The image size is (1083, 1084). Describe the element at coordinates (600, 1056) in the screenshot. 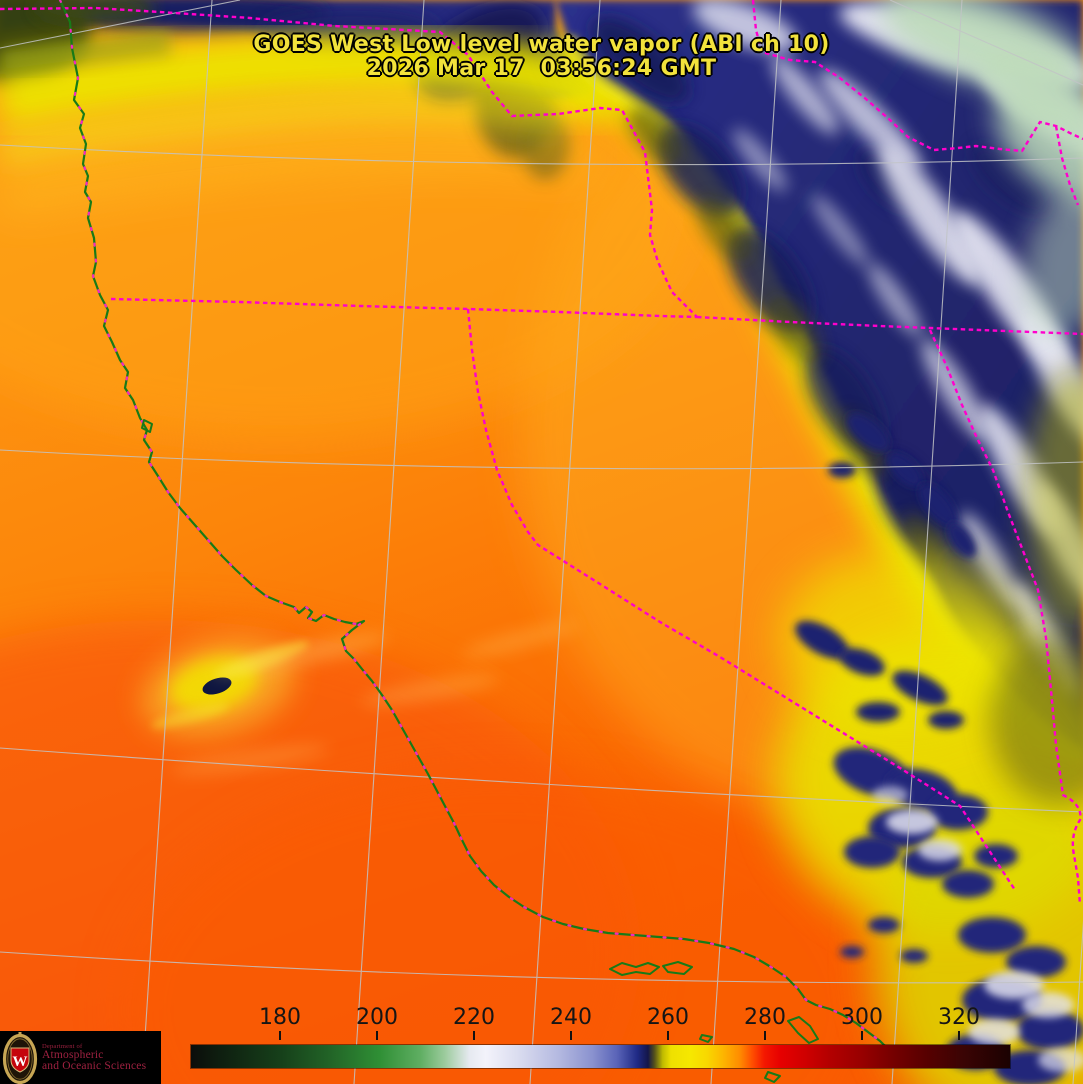

I see `colorbar-gradient` at that location.